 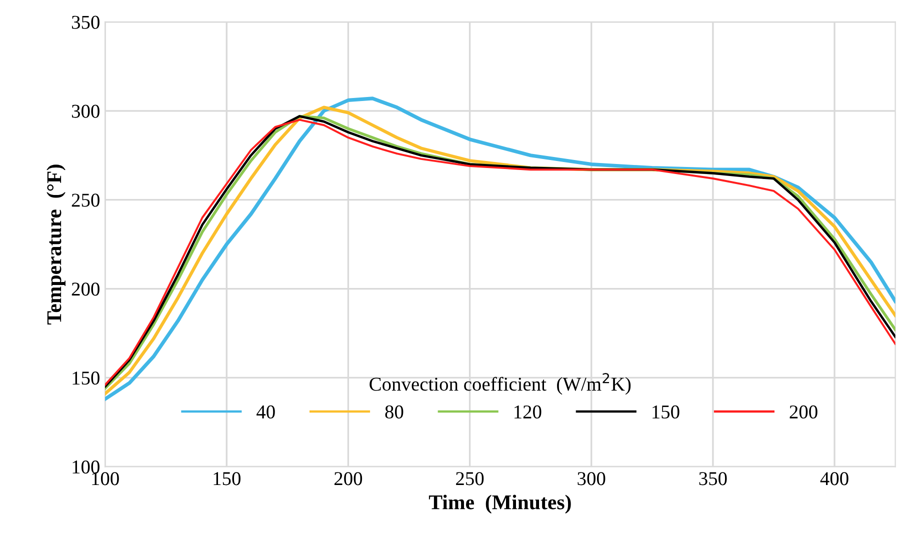 I want to click on y-axis-title: Temperature (°F), so click(x=56, y=244).